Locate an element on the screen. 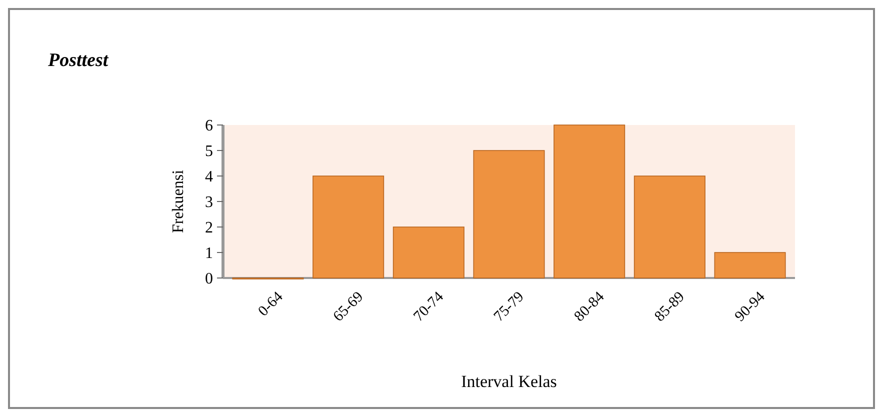 The image size is (883, 417). y-axis-title: Frekuensi is located at coordinates (178, 201).